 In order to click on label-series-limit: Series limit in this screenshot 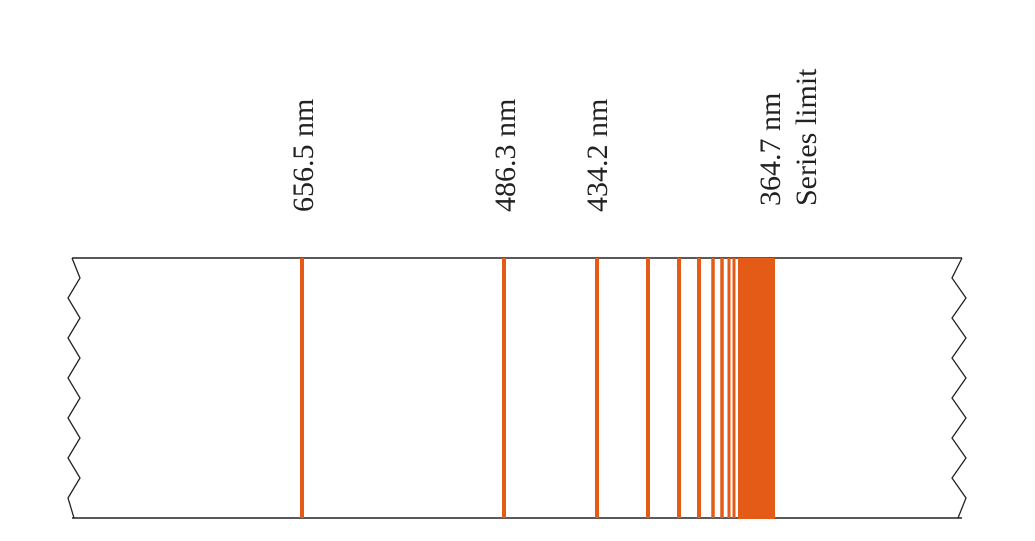, I will do `click(806, 137)`.